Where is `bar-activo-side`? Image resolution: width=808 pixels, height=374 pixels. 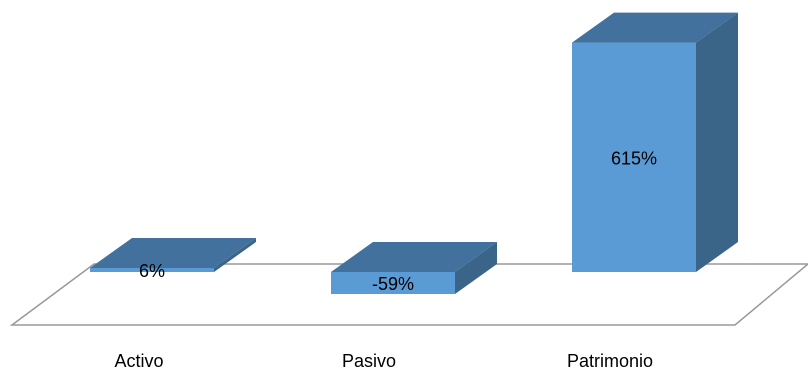 bar-activo-side is located at coordinates (235, 255).